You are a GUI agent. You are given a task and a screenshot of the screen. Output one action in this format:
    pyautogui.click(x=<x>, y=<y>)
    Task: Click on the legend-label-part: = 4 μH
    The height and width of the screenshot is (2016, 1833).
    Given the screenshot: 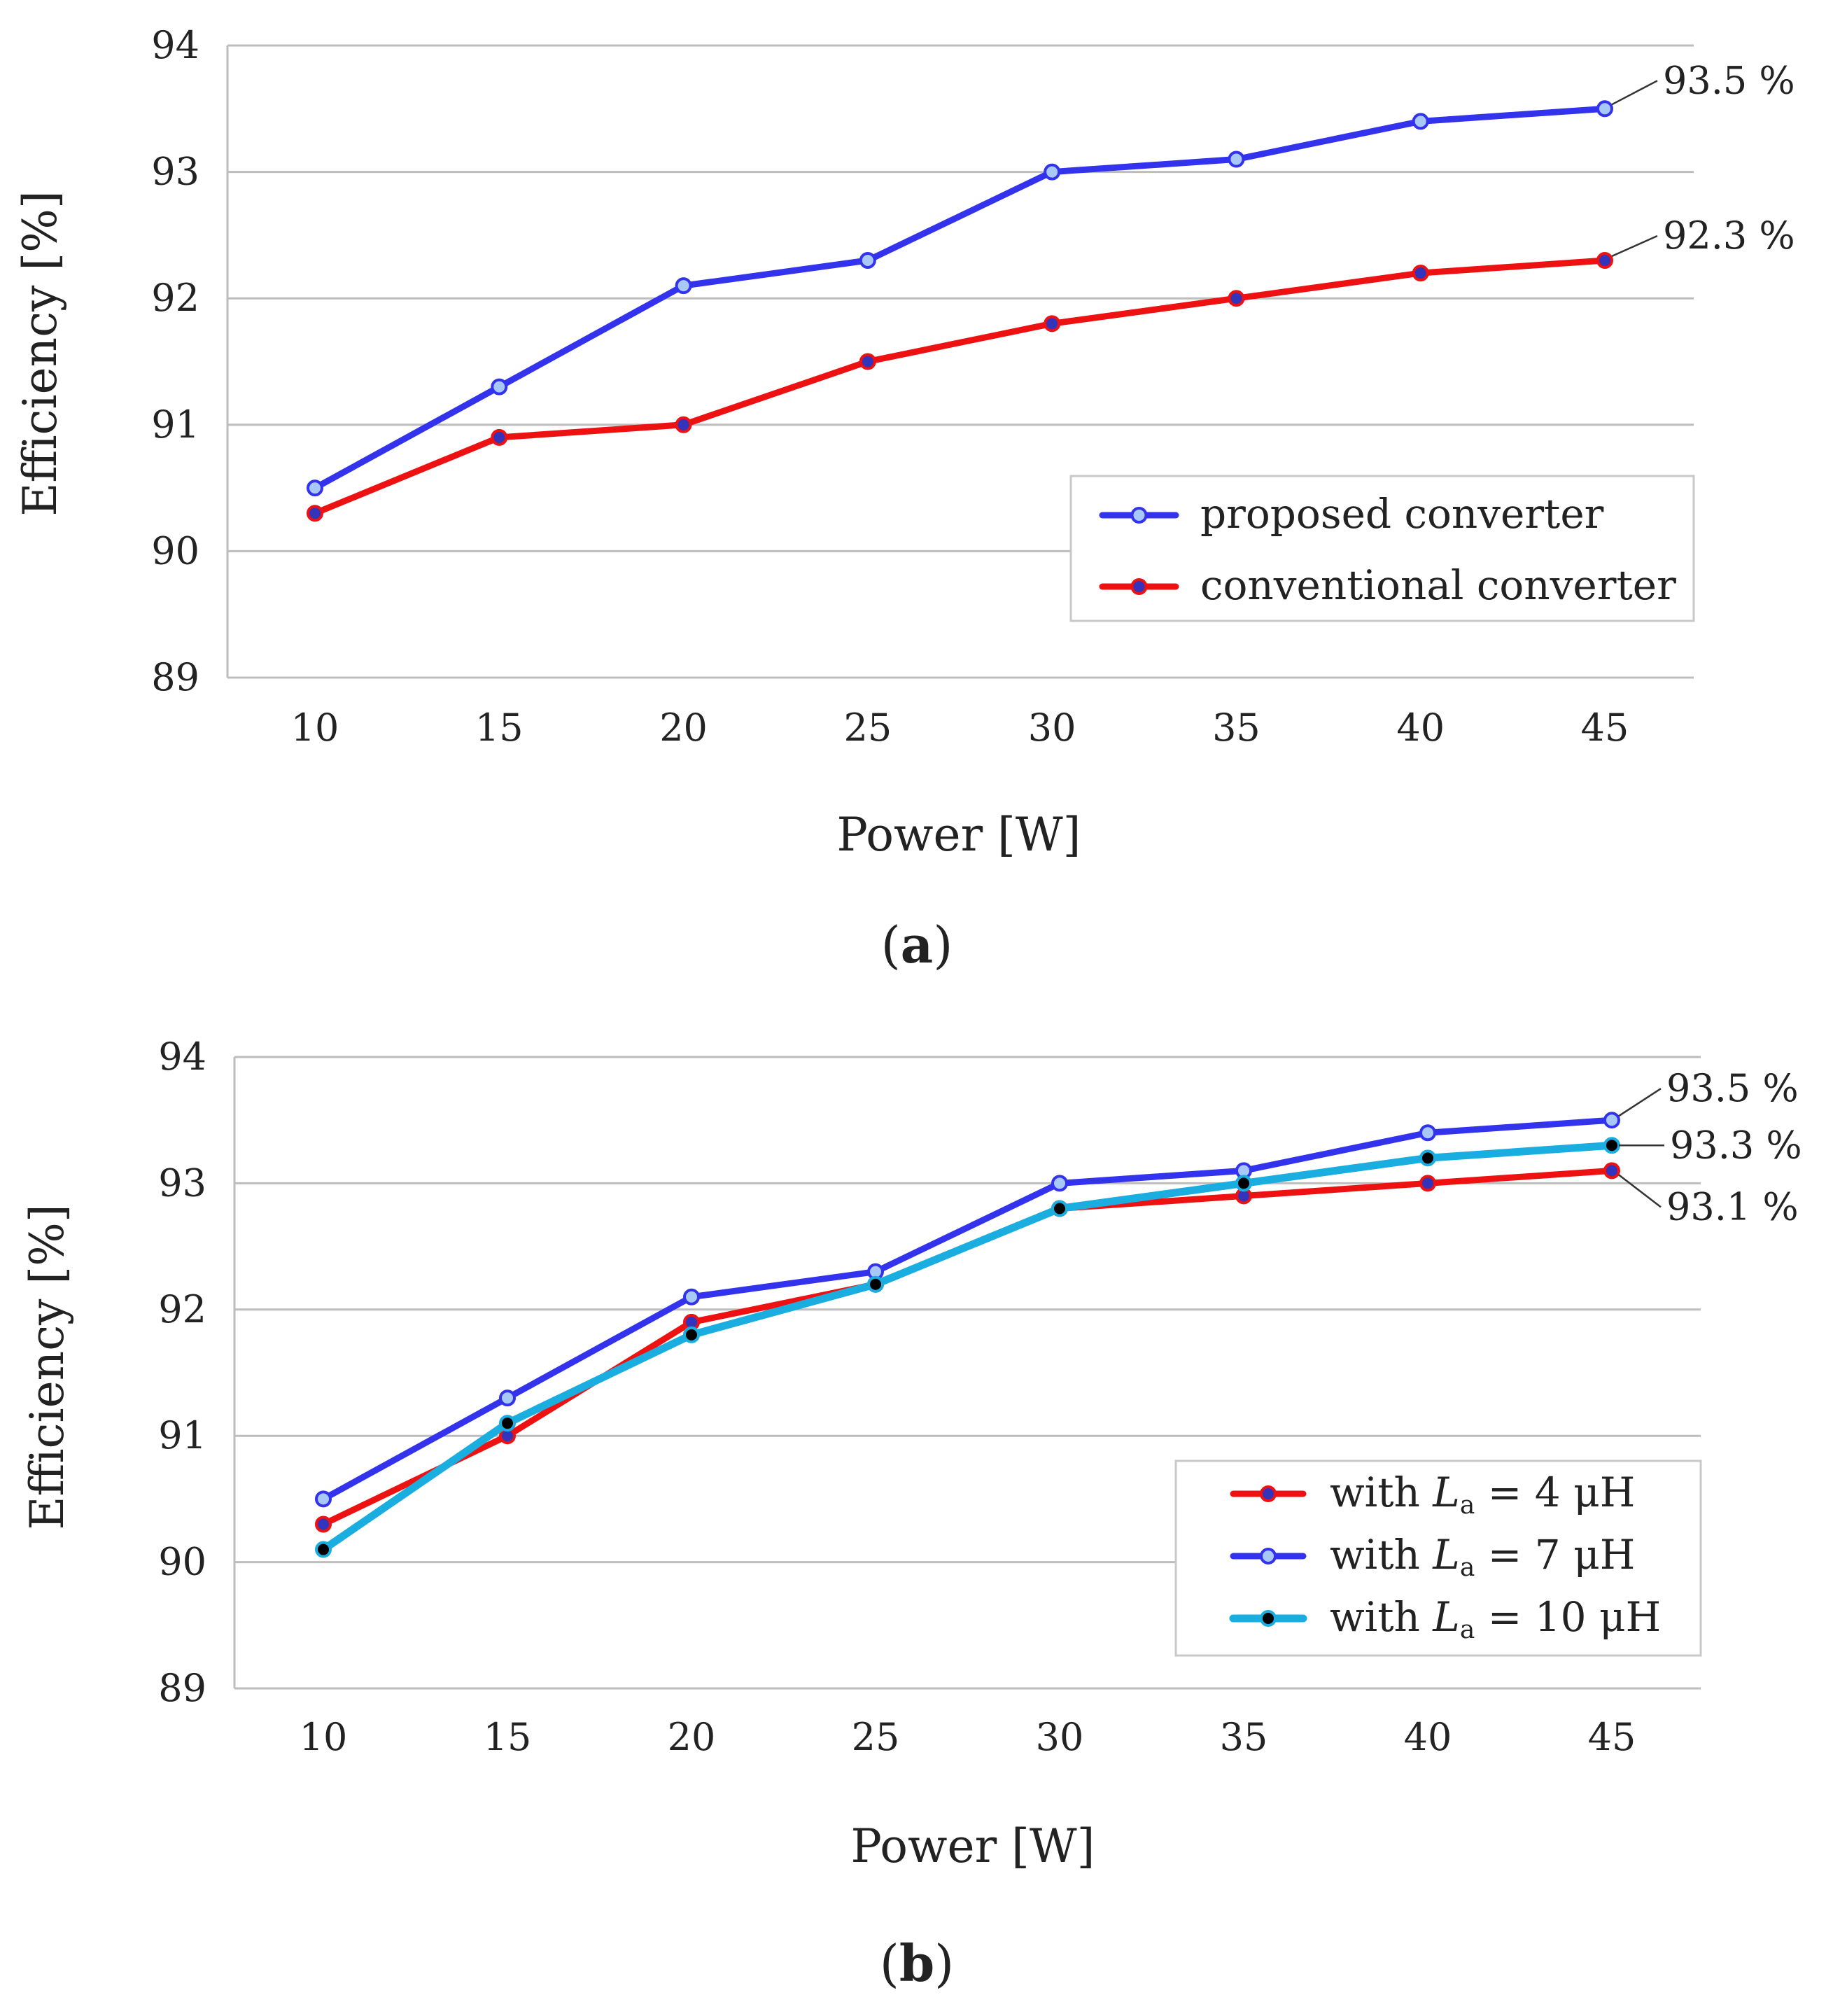 What is the action you would take?
    pyautogui.click(x=1555, y=1492)
    